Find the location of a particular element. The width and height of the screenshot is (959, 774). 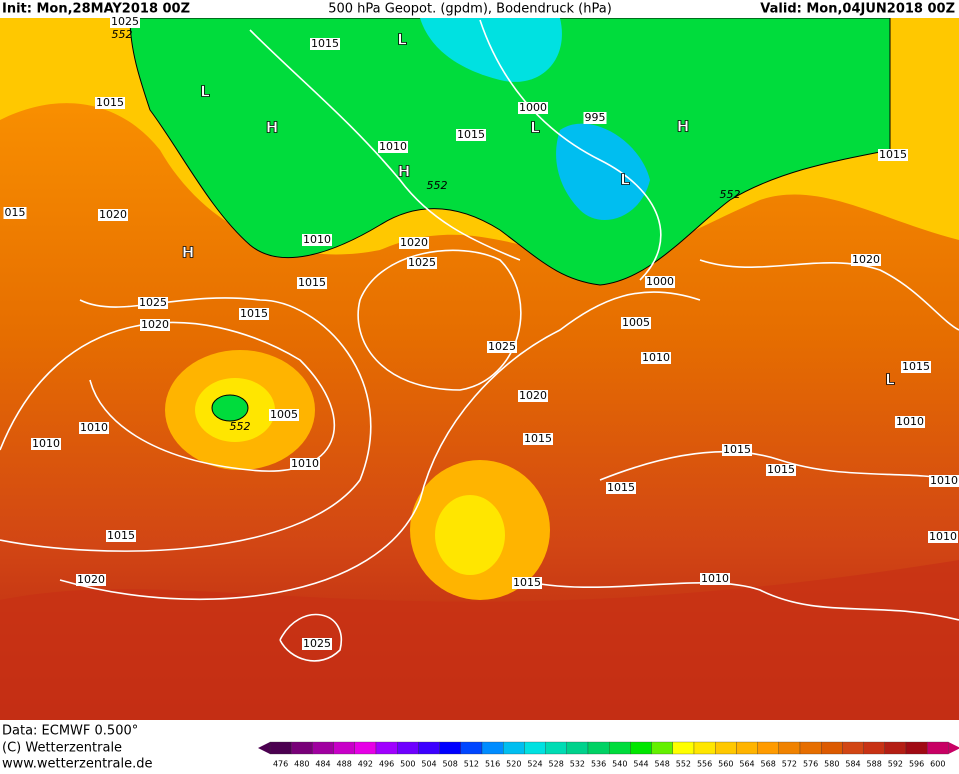

isoline-label: 1000 is located at coordinates (533, 107).